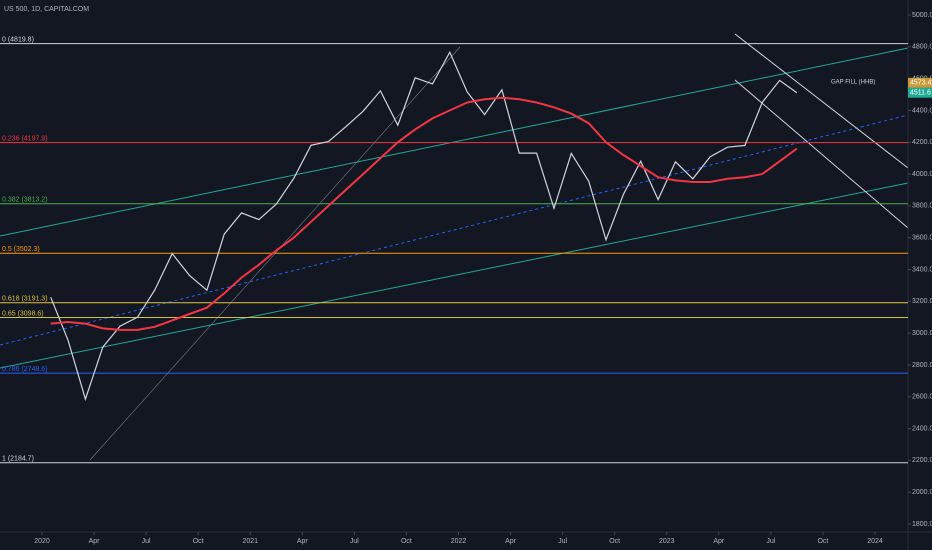  Describe the element at coordinates (459, 541) in the screenshot. I see `x-tick-label: 2022` at that location.